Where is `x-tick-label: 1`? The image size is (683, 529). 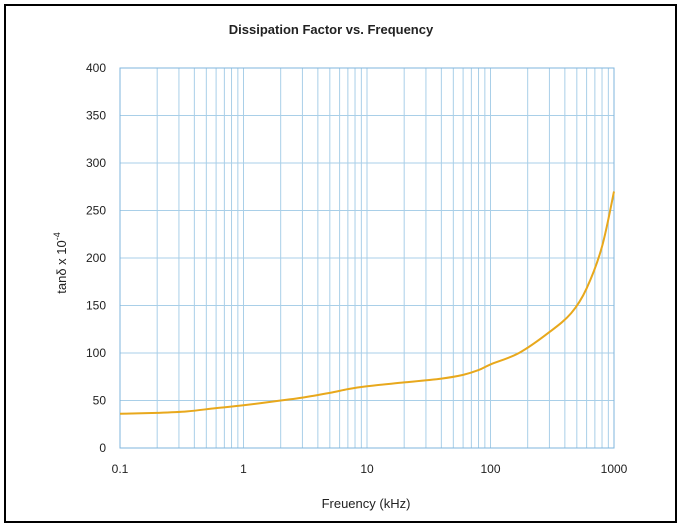 x-tick-label: 1 is located at coordinates (243, 469).